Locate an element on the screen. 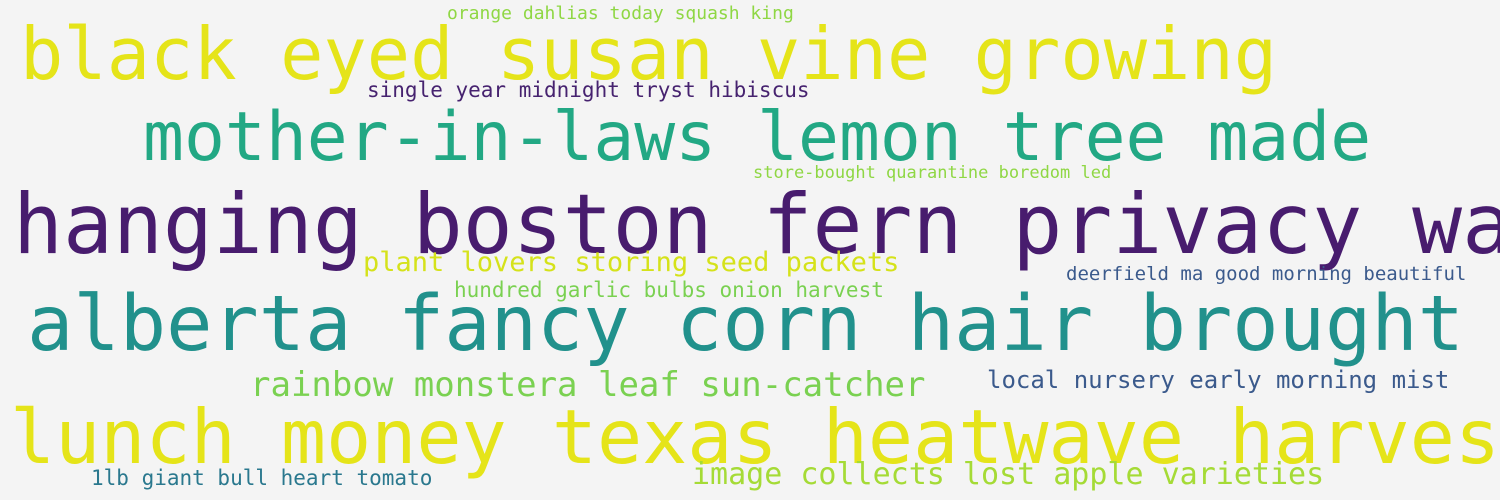 The height and width of the screenshot is (500, 1500). phrase-local-nursery: local nursery early morning mist is located at coordinates (1218, 380).